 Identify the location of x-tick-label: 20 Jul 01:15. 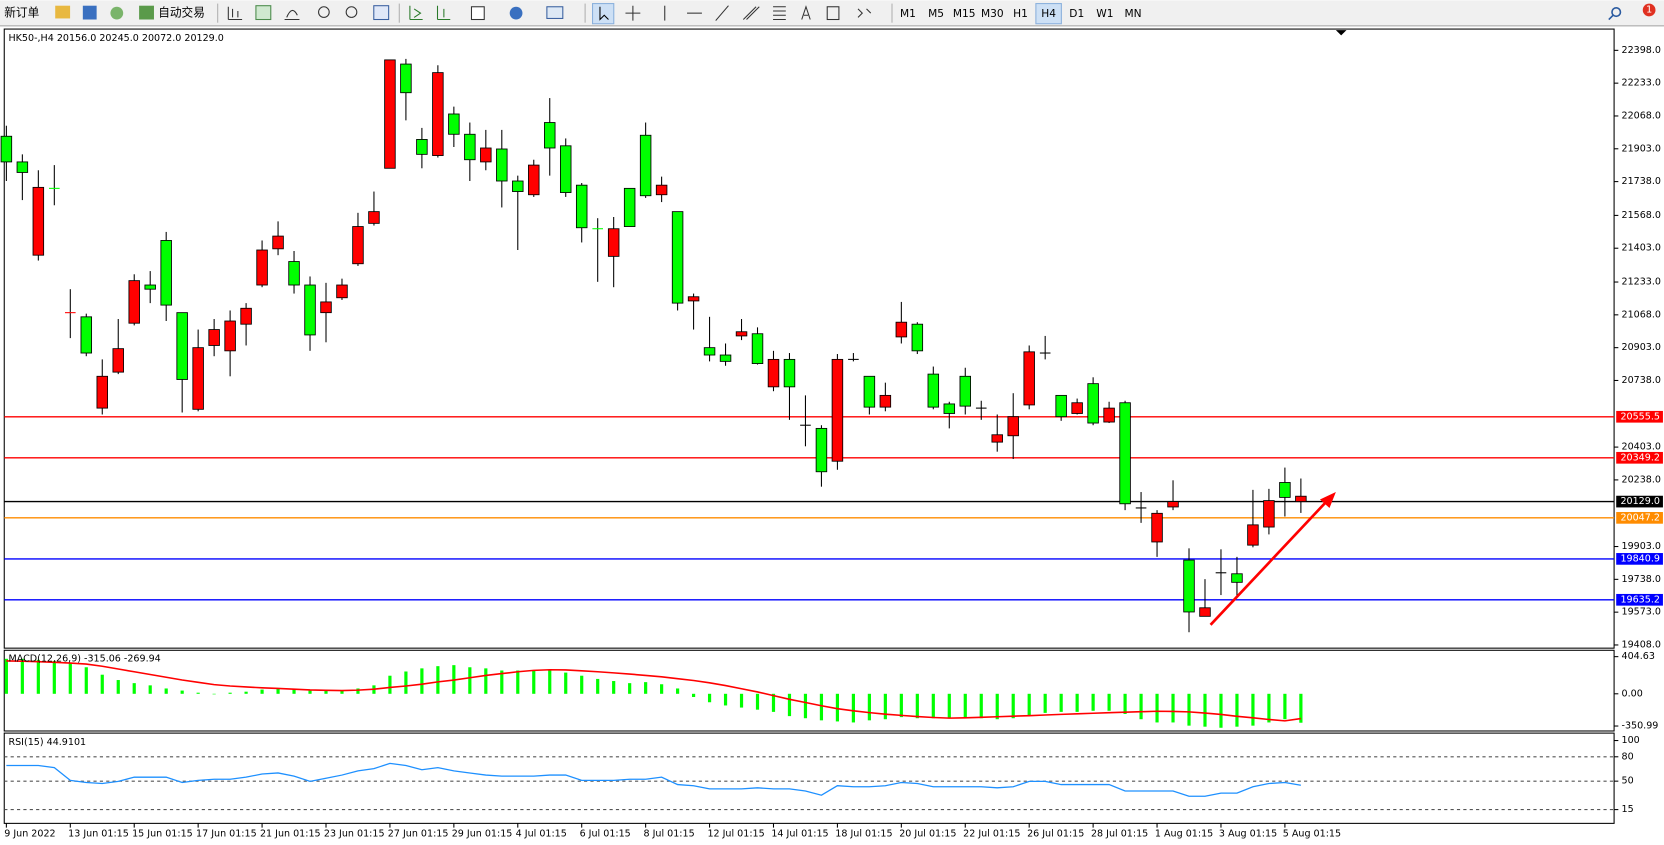
(927, 833).